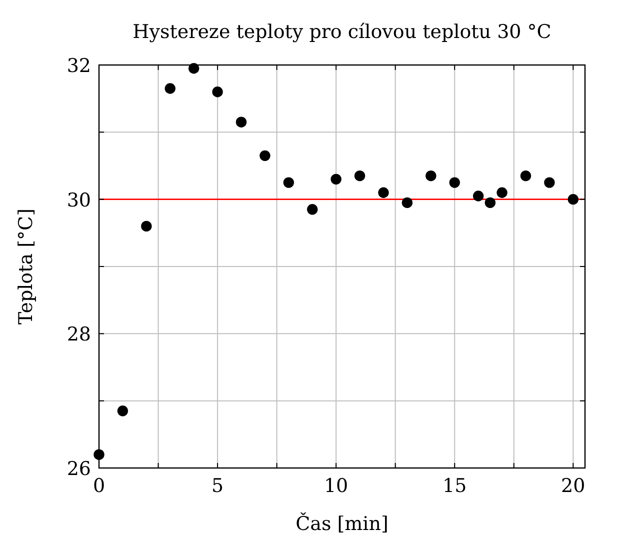 The height and width of the screenshot is (548, 621). What do you see at coordinates (78, 335) in the screenshot?
I see `y-tick-label: 28` at bounding box center [78, 335].